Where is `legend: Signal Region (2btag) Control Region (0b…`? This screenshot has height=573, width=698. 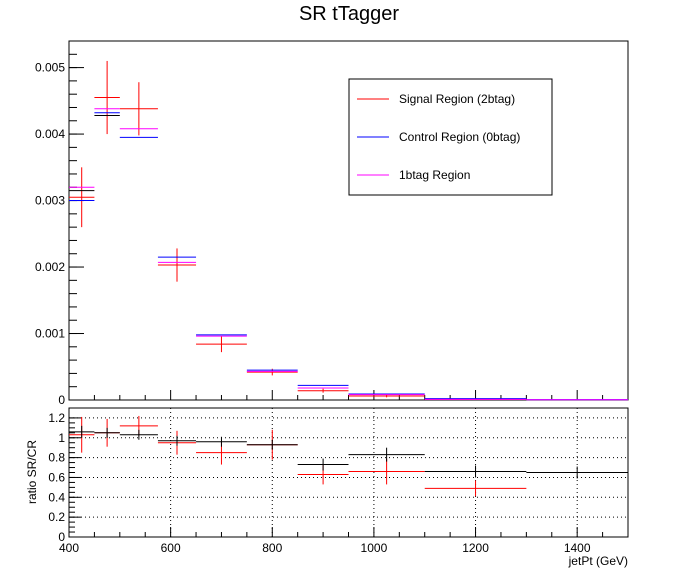
legend: Signal Region (2btag) Control Region (0b… is located at coordinates (450, 137).